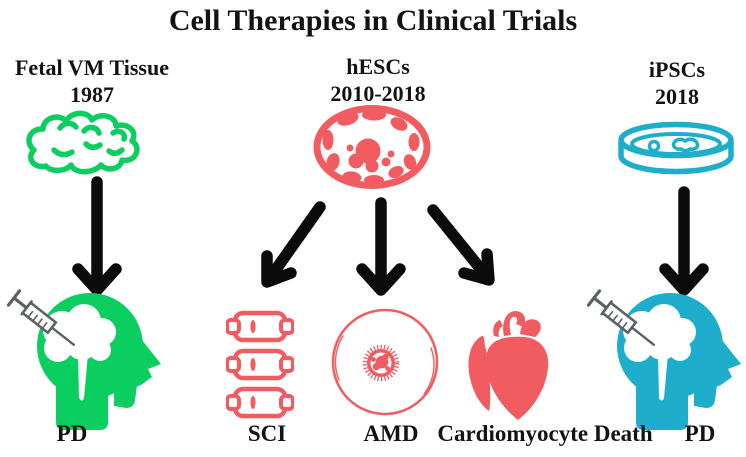 This screenshot has width=746, height=457. Describe the element at coordinates (378, 93) in the screenshot. I see `column-hescs-years: 2010-2018` at that location.